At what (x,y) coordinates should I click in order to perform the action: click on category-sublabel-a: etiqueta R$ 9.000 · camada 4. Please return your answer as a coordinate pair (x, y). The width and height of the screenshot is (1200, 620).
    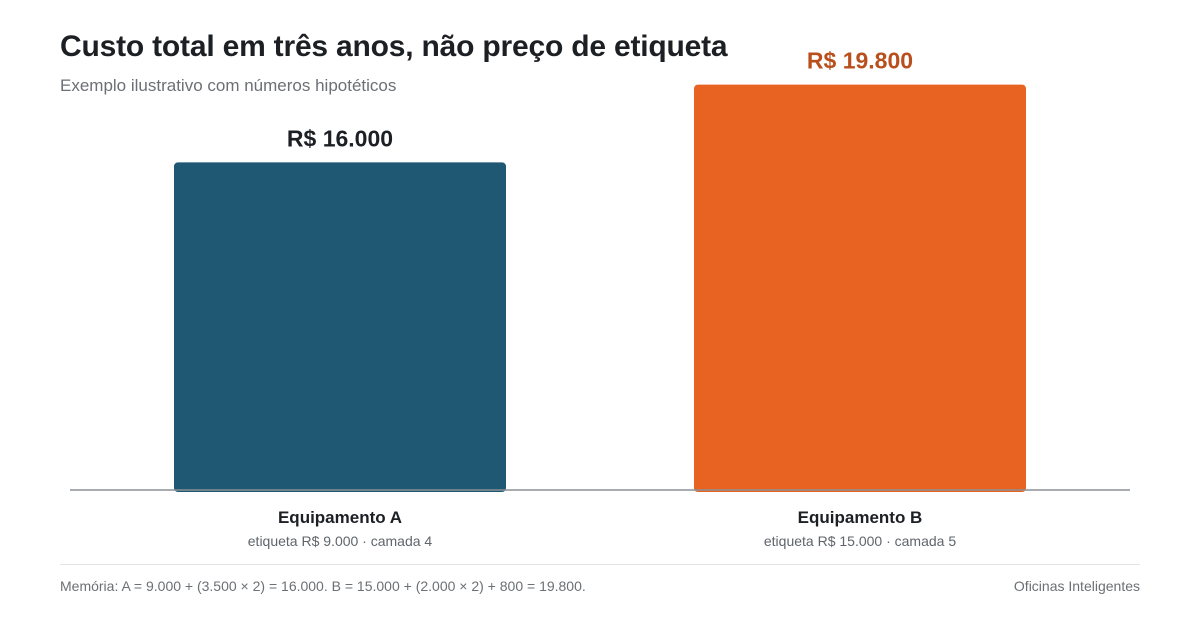
    Looking at the image, I should click on (340, 541).